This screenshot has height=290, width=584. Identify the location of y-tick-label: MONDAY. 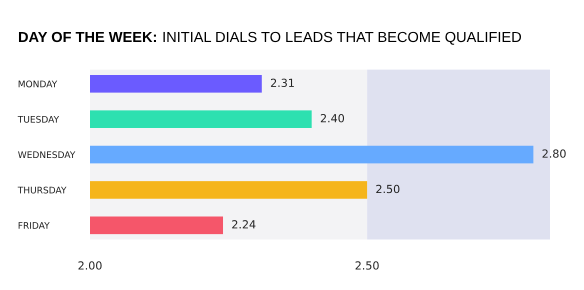
(38, 84).